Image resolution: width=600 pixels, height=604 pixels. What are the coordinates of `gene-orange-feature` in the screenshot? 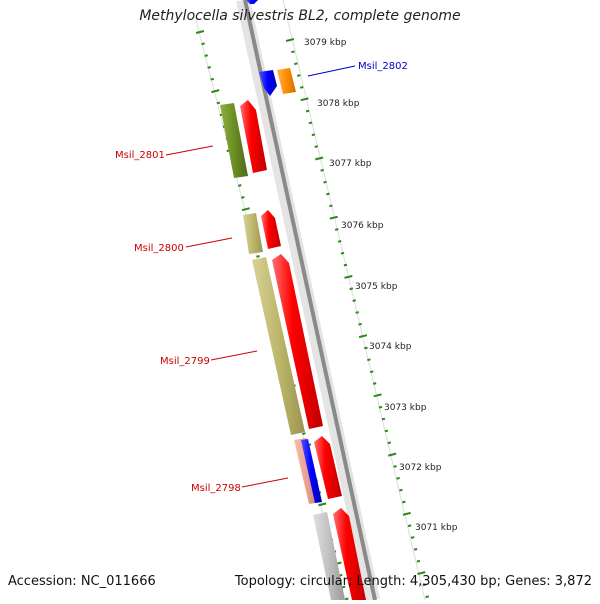 It's located at (286, 81).